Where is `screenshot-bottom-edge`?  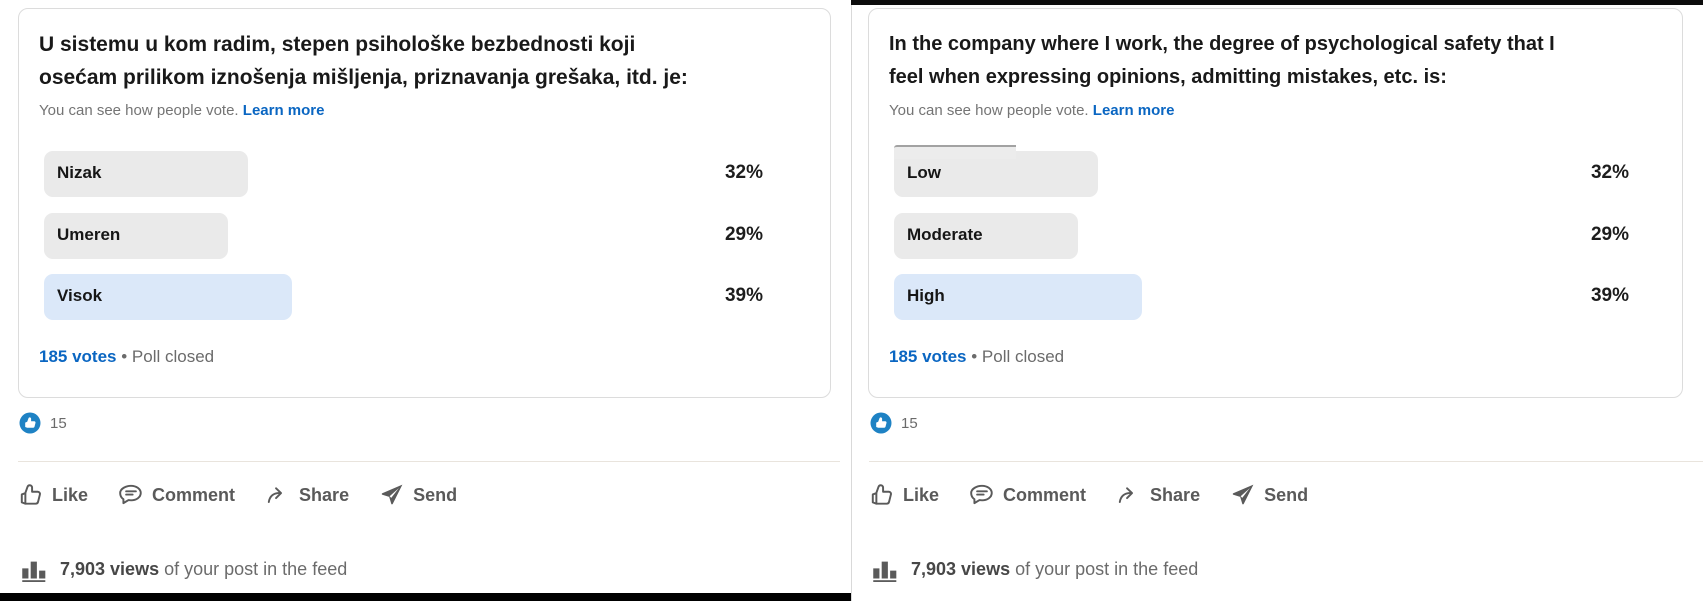
screenshot-bottom-edge is located at coordinates (425, 597).